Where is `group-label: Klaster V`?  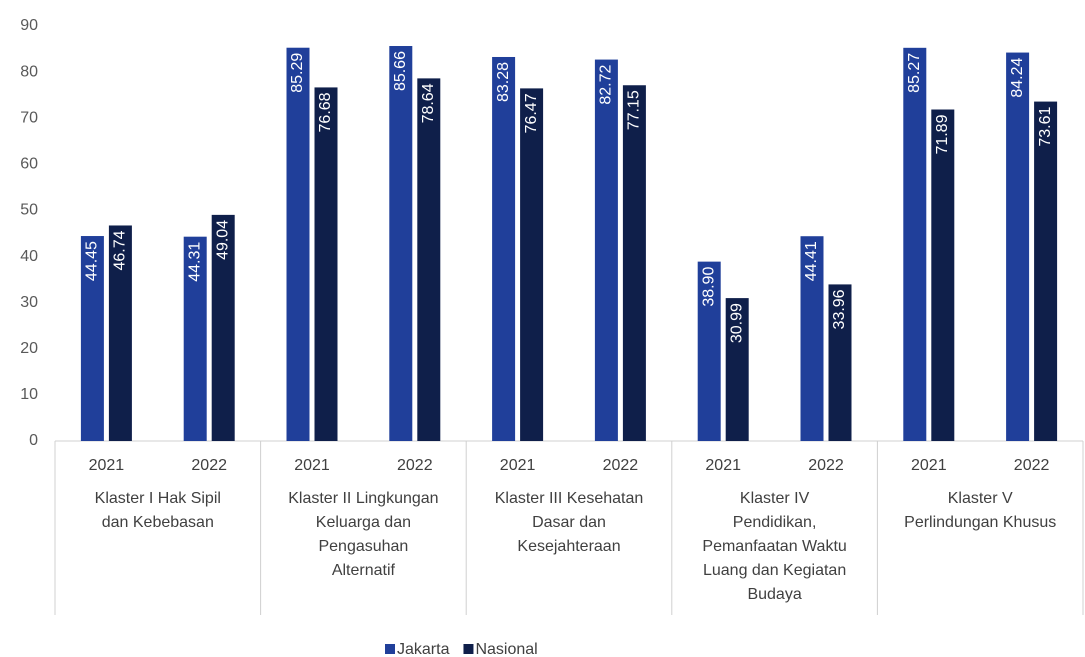
group-label: Klaster V is located at coordinates (980, 498).